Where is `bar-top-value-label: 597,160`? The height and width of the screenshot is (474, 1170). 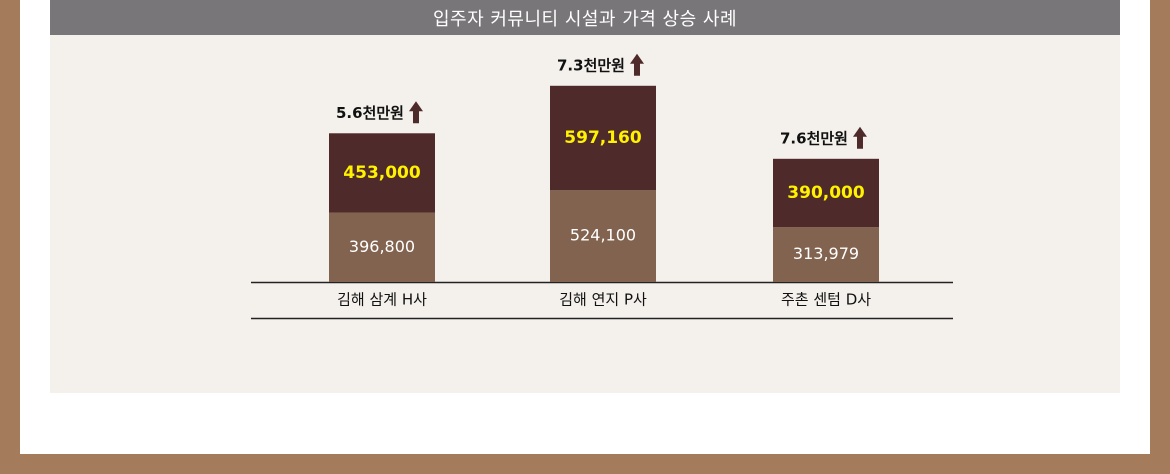 bar-top-value-label: 597,160 is located at coordinates (603, 138).